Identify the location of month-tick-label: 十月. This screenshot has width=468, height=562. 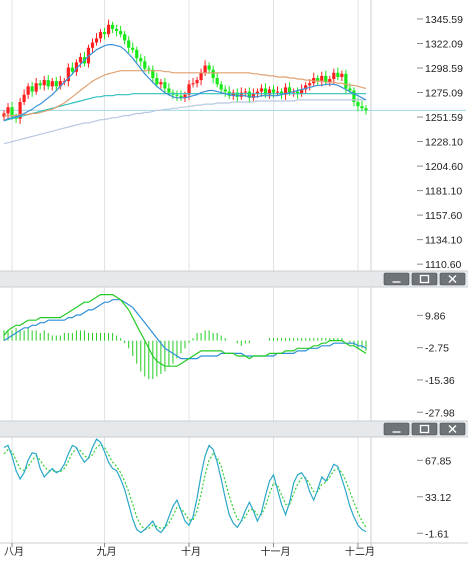
(191, 551).